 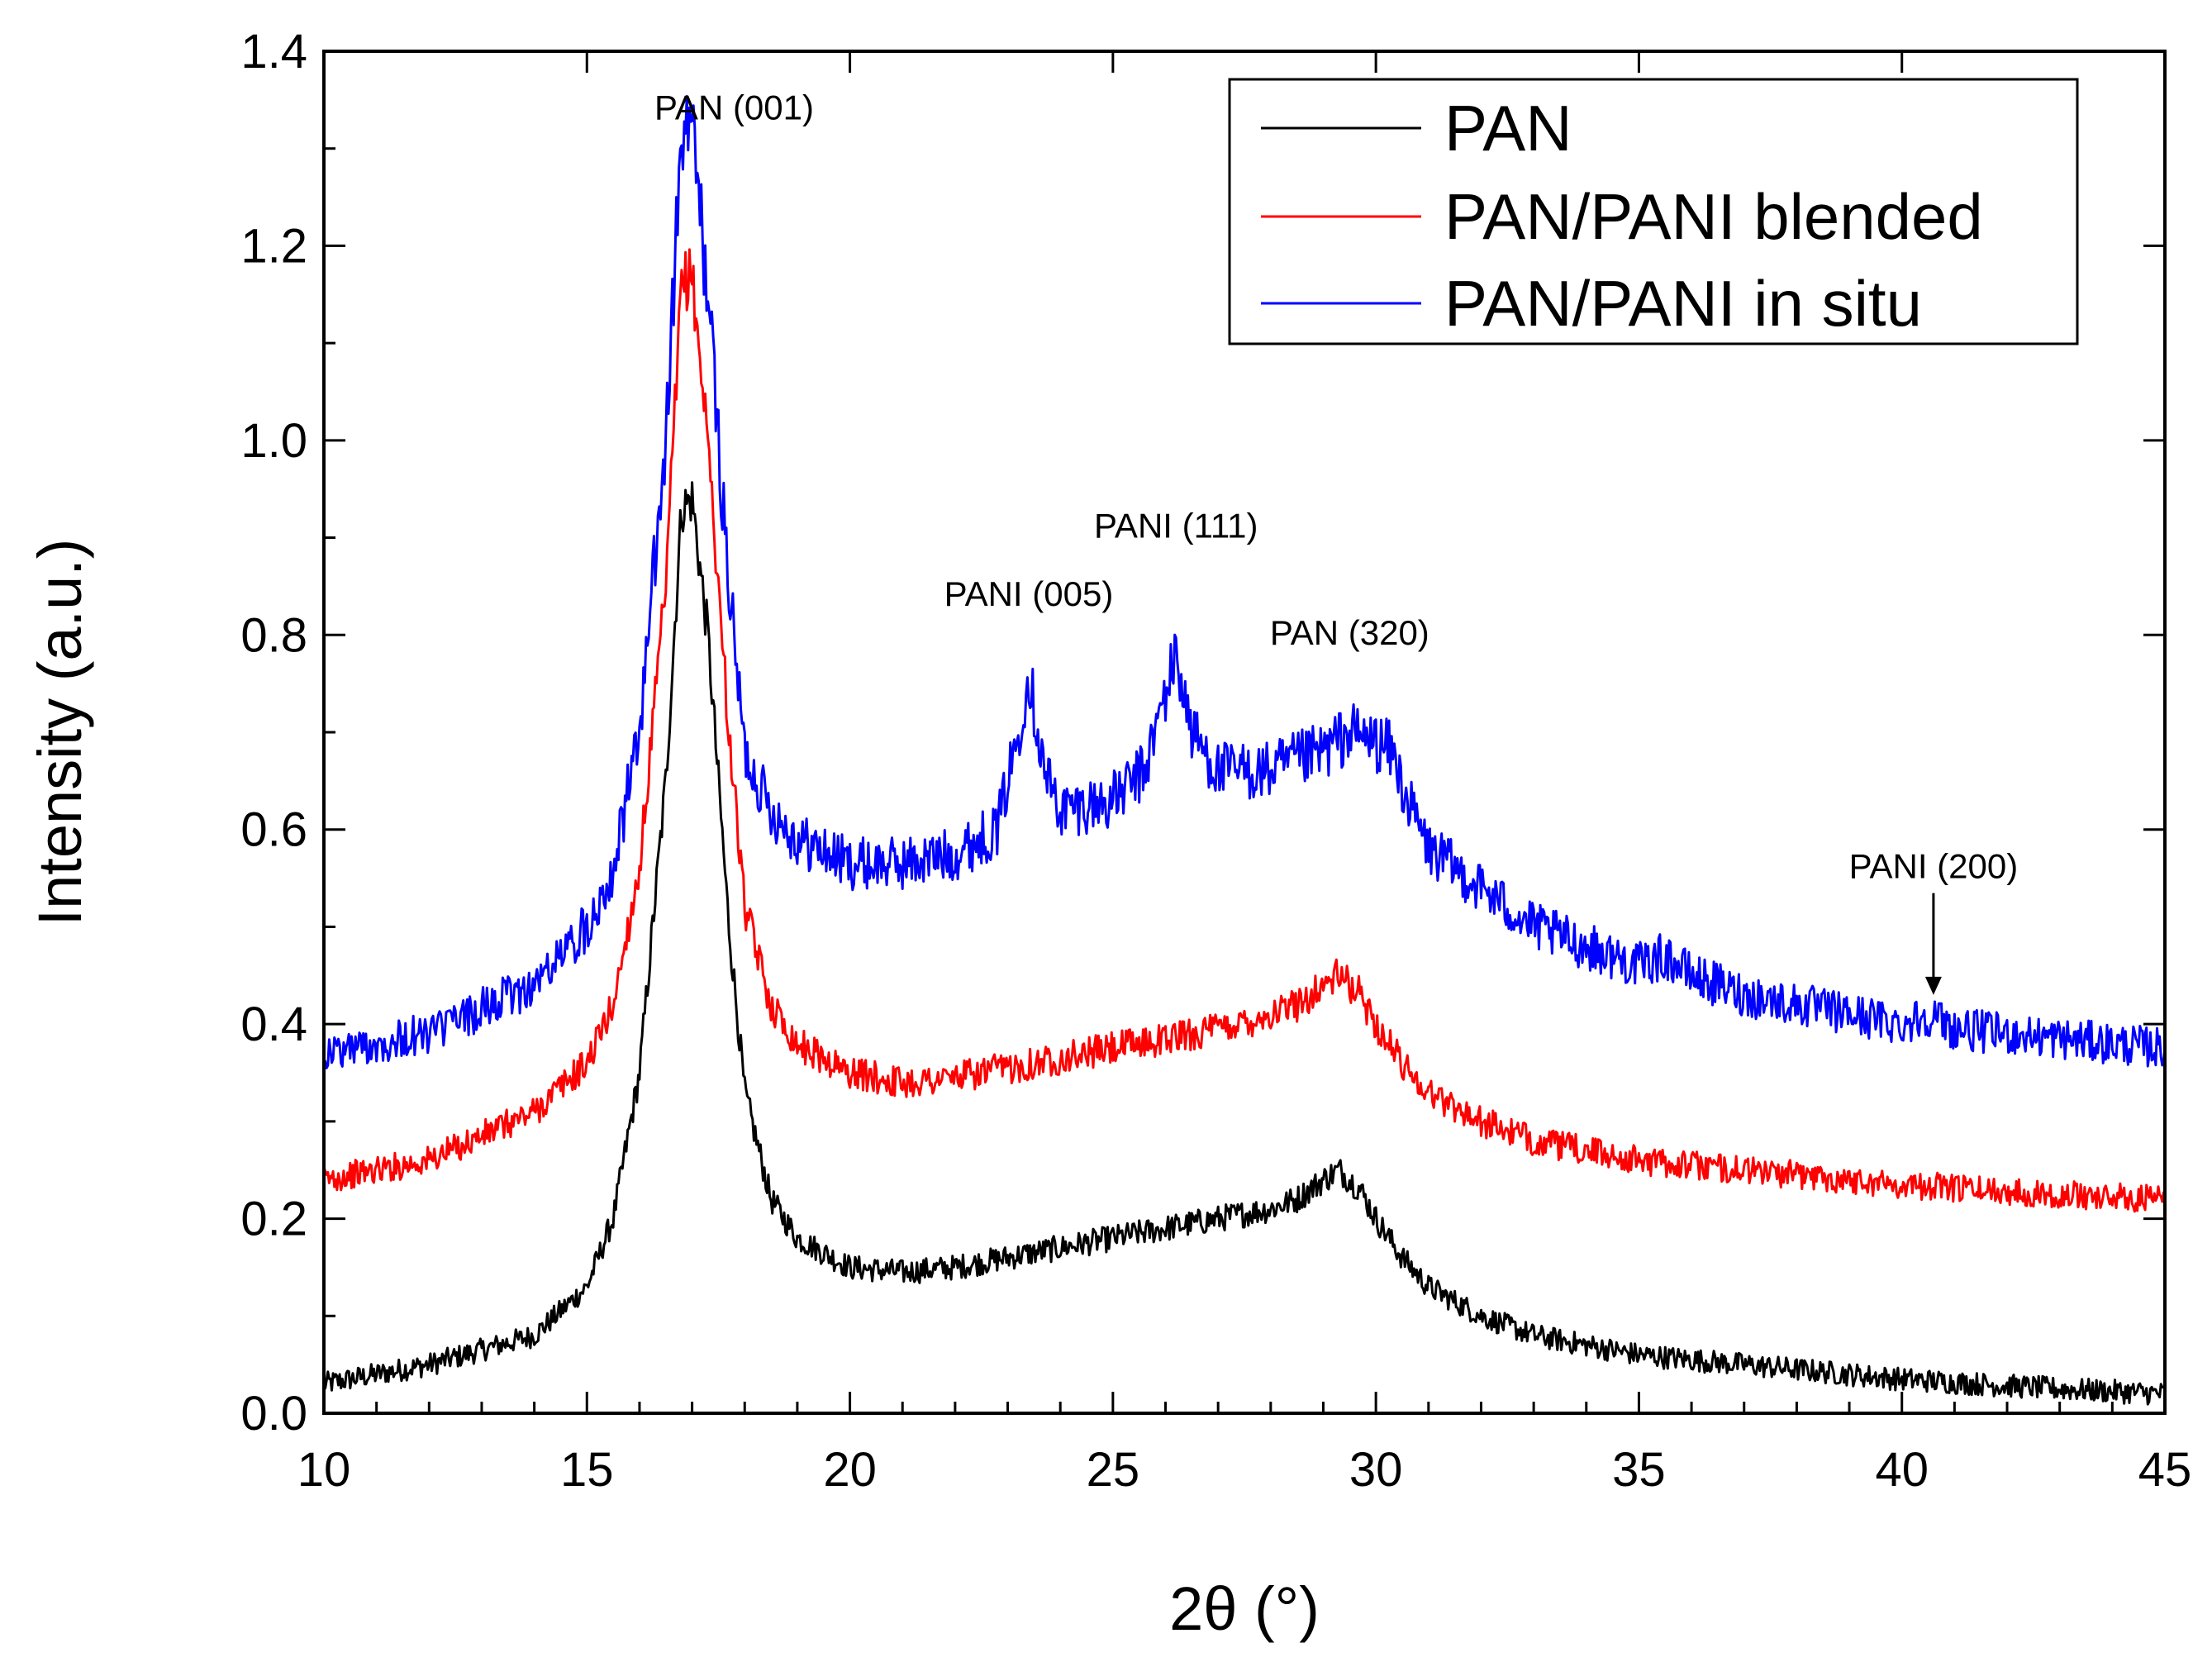 I want to click on x-tick-label: 10, so click(x=324, y=1470).